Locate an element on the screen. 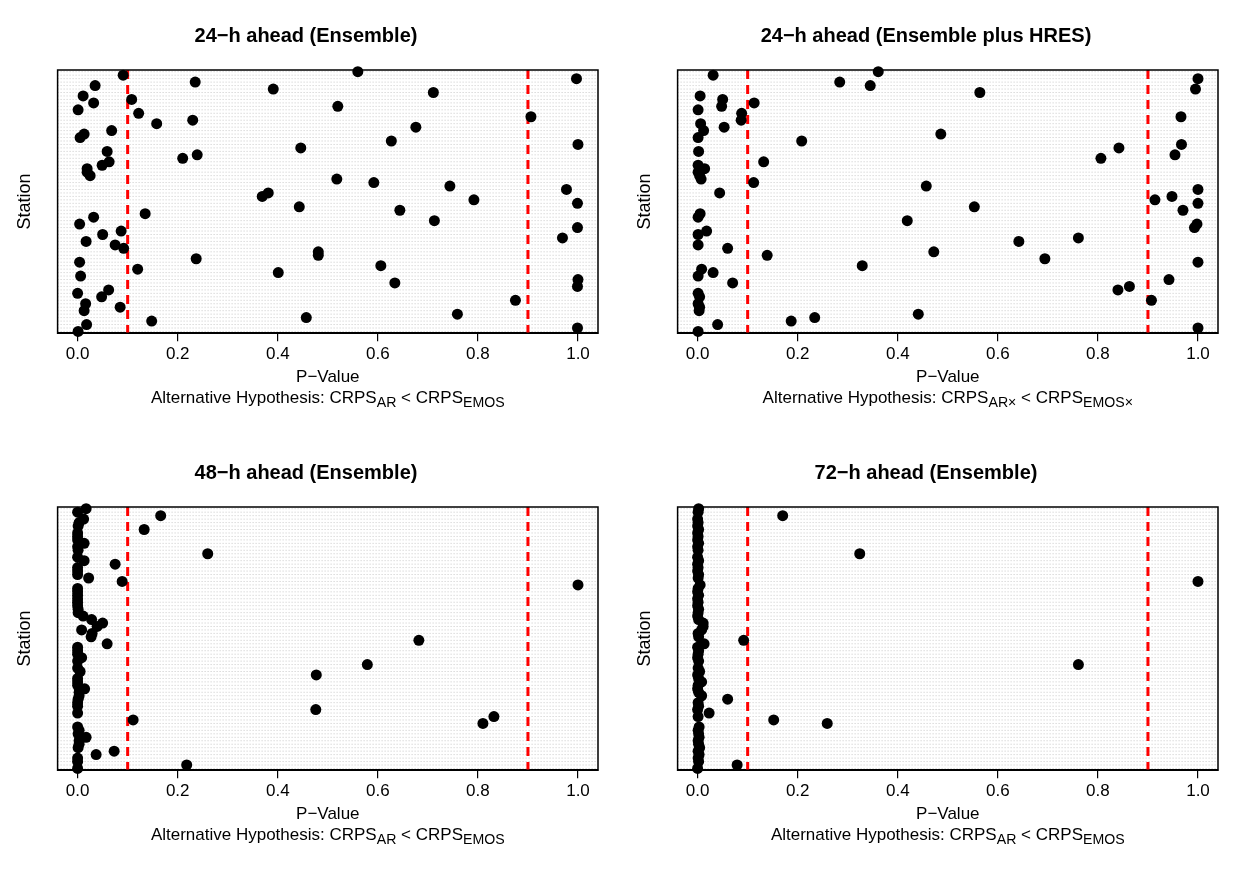  chart-title: 48−h ahead (Ensemble) is located at coordinates (306, 471).